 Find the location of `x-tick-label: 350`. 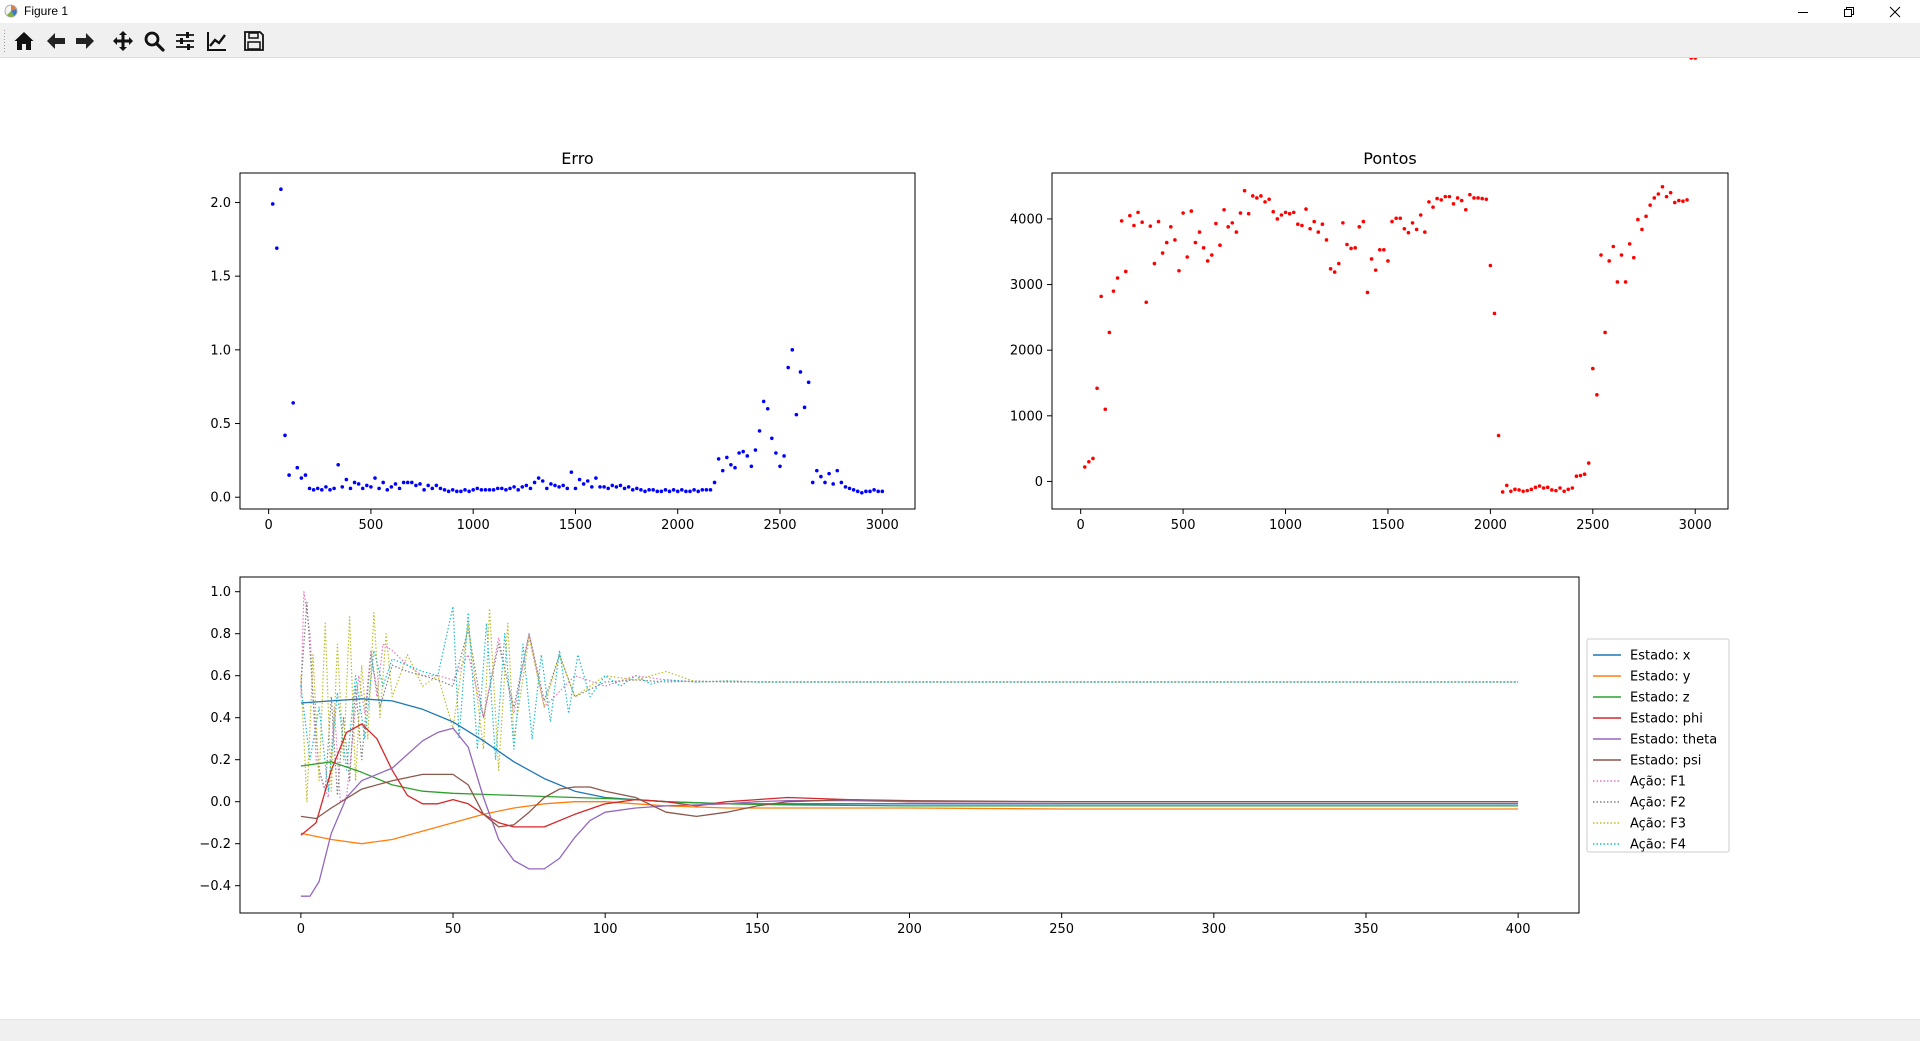

x-tick-label: 350 is located at coordinates (1366, 929).